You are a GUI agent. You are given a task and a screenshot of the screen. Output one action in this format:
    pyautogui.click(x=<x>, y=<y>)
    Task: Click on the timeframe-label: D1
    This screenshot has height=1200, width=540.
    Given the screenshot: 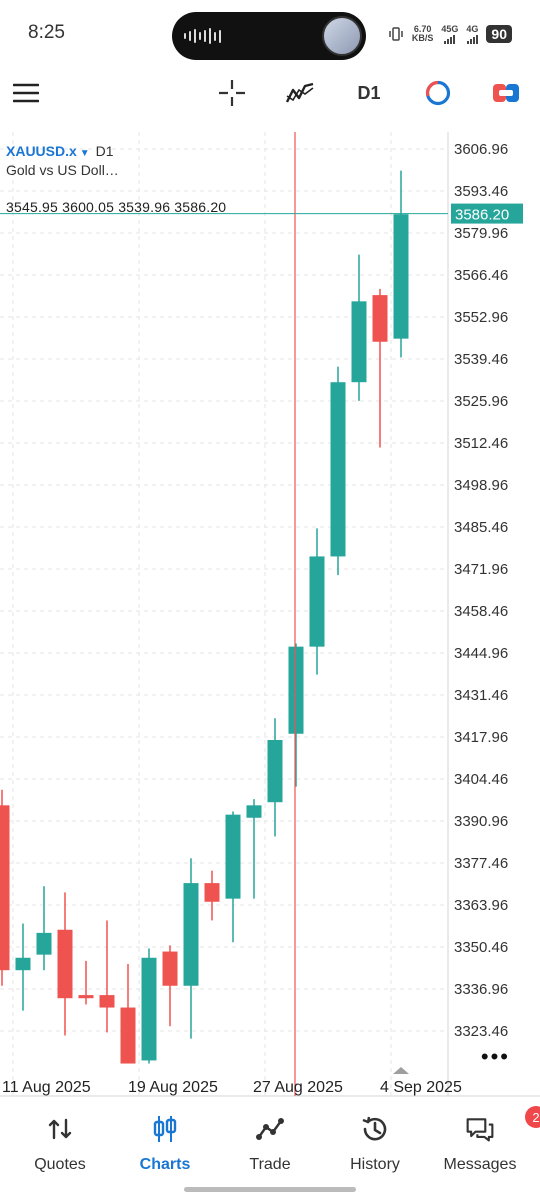 What is the action you would take?
    pyautogui.click(x=369, y=92)
    